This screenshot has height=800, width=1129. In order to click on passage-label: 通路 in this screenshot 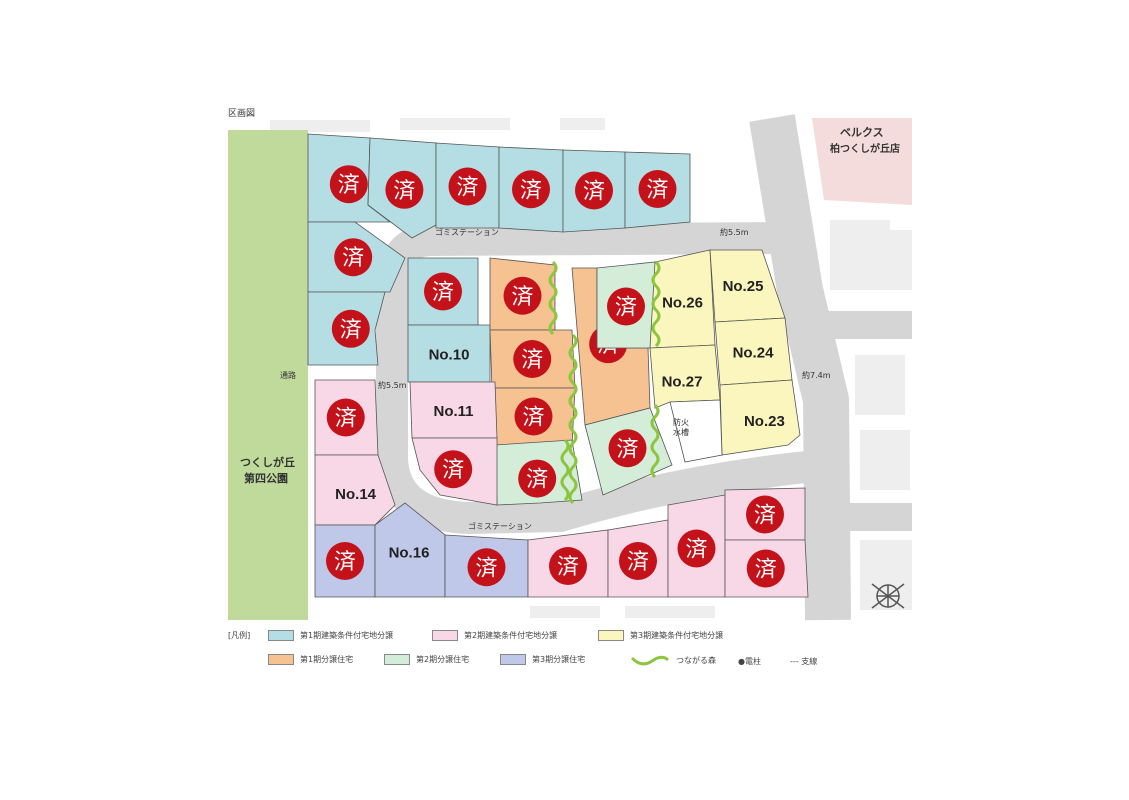, I will do `click(288, 375)`.